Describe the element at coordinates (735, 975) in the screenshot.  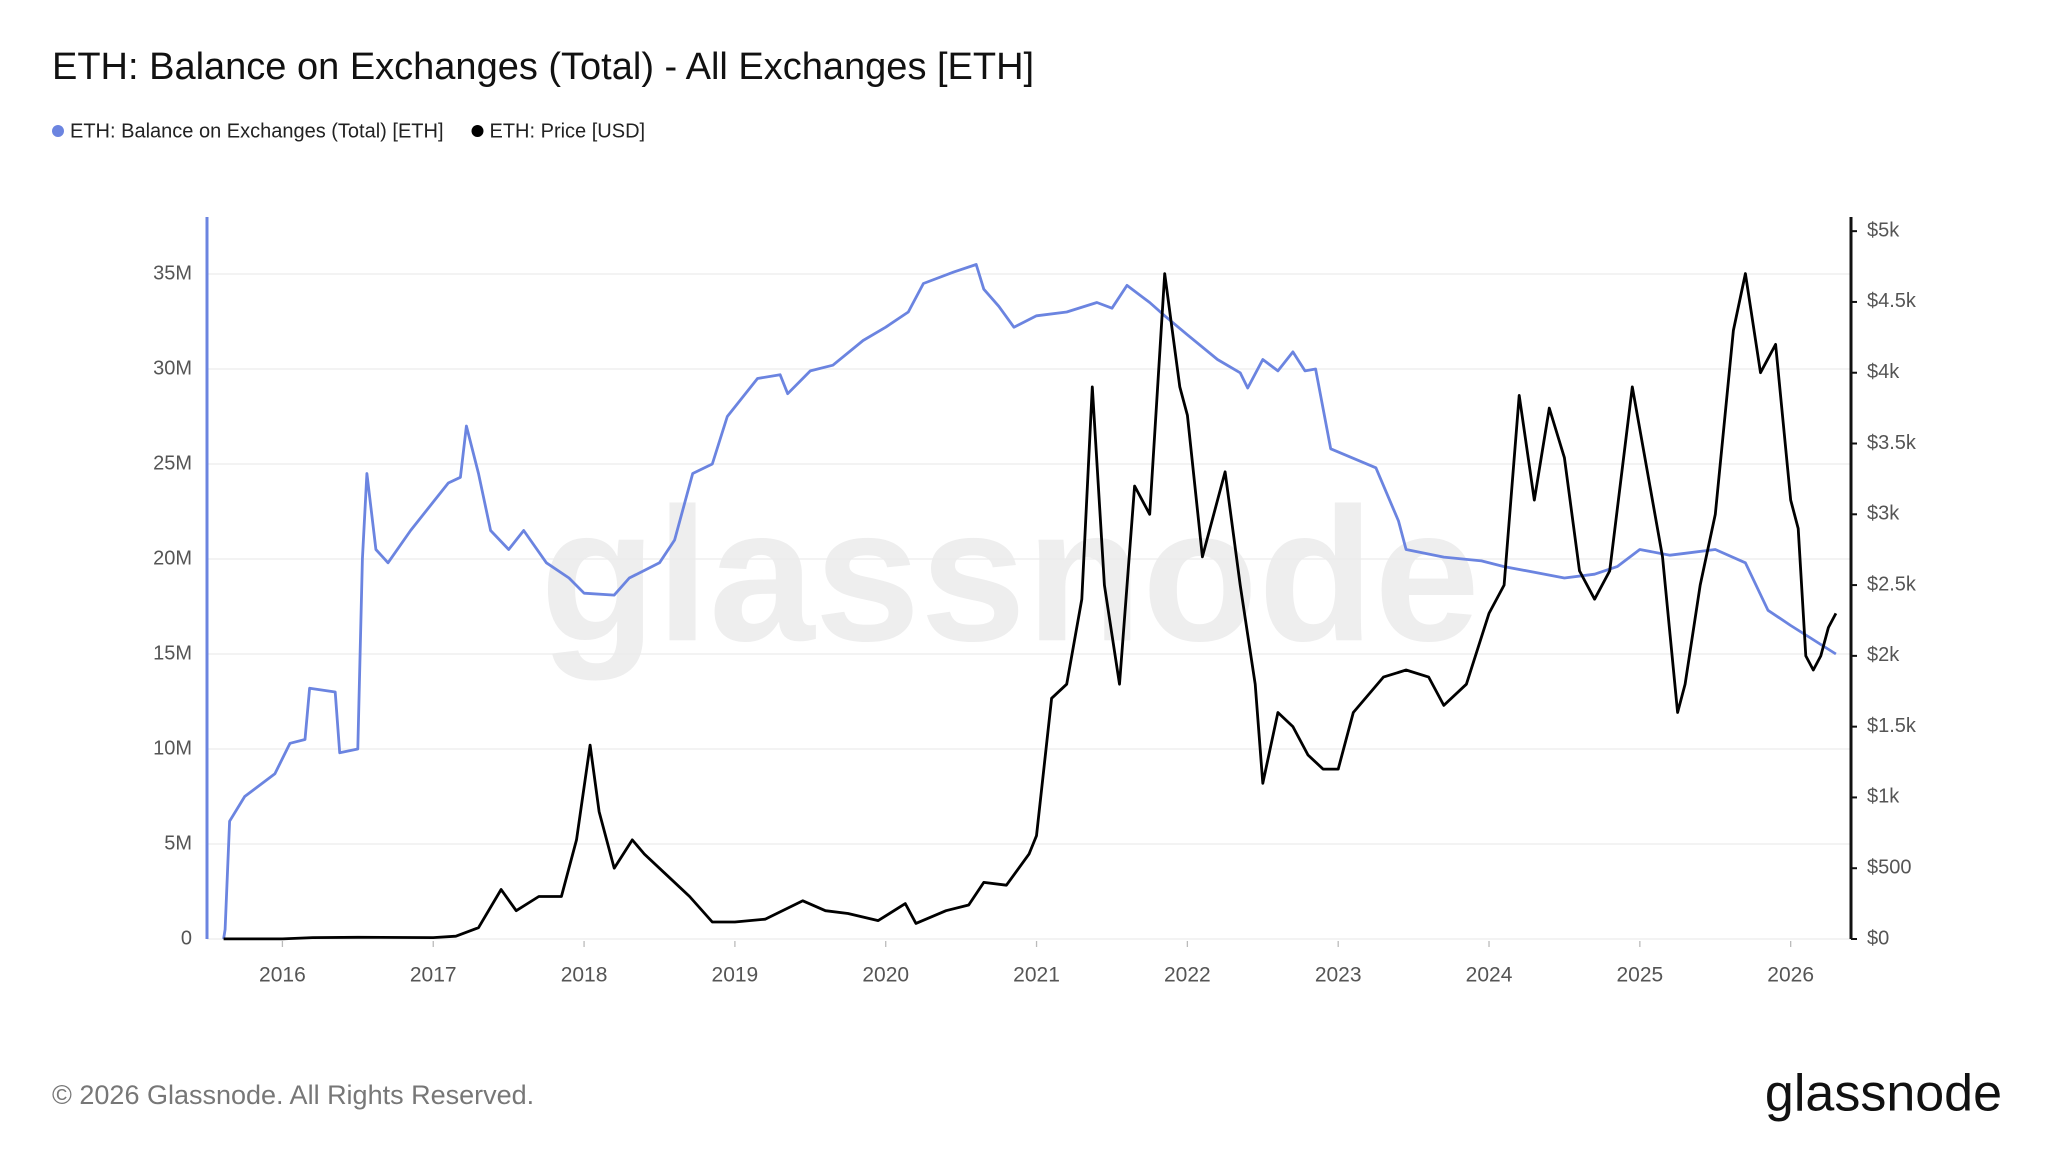
I see `x-tick-label: 2019` at that location.